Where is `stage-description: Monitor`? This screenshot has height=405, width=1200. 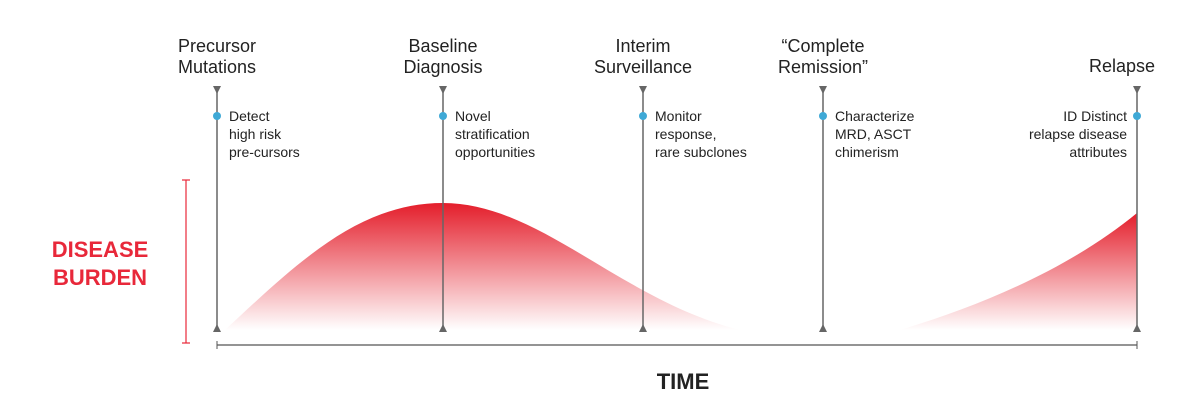
stage-description: Monitor is located at coordinates (678, 116).